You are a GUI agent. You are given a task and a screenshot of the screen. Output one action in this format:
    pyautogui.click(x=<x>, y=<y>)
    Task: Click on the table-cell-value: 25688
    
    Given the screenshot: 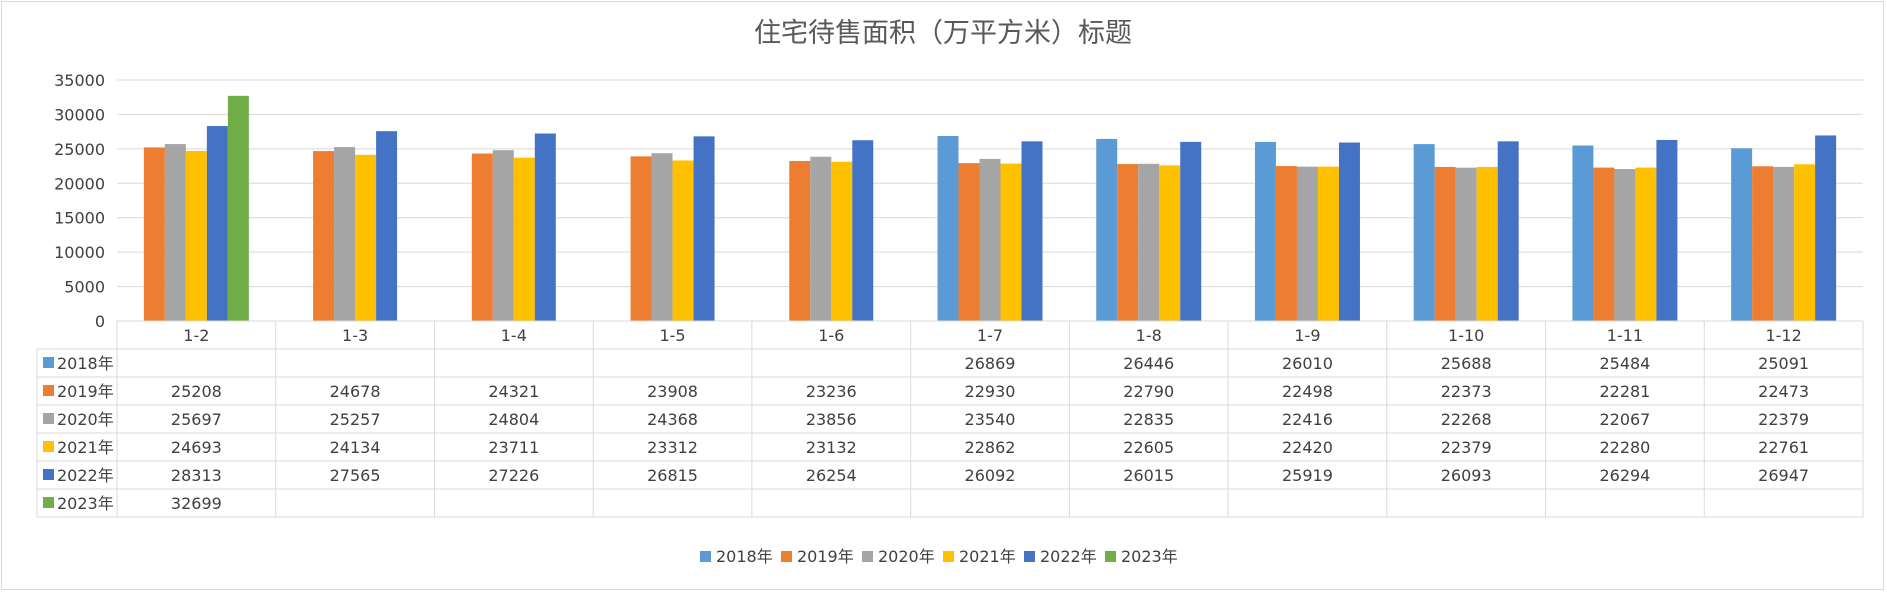 What is the action you would take?
    pyautogui.click(x=1466, y=363)
    